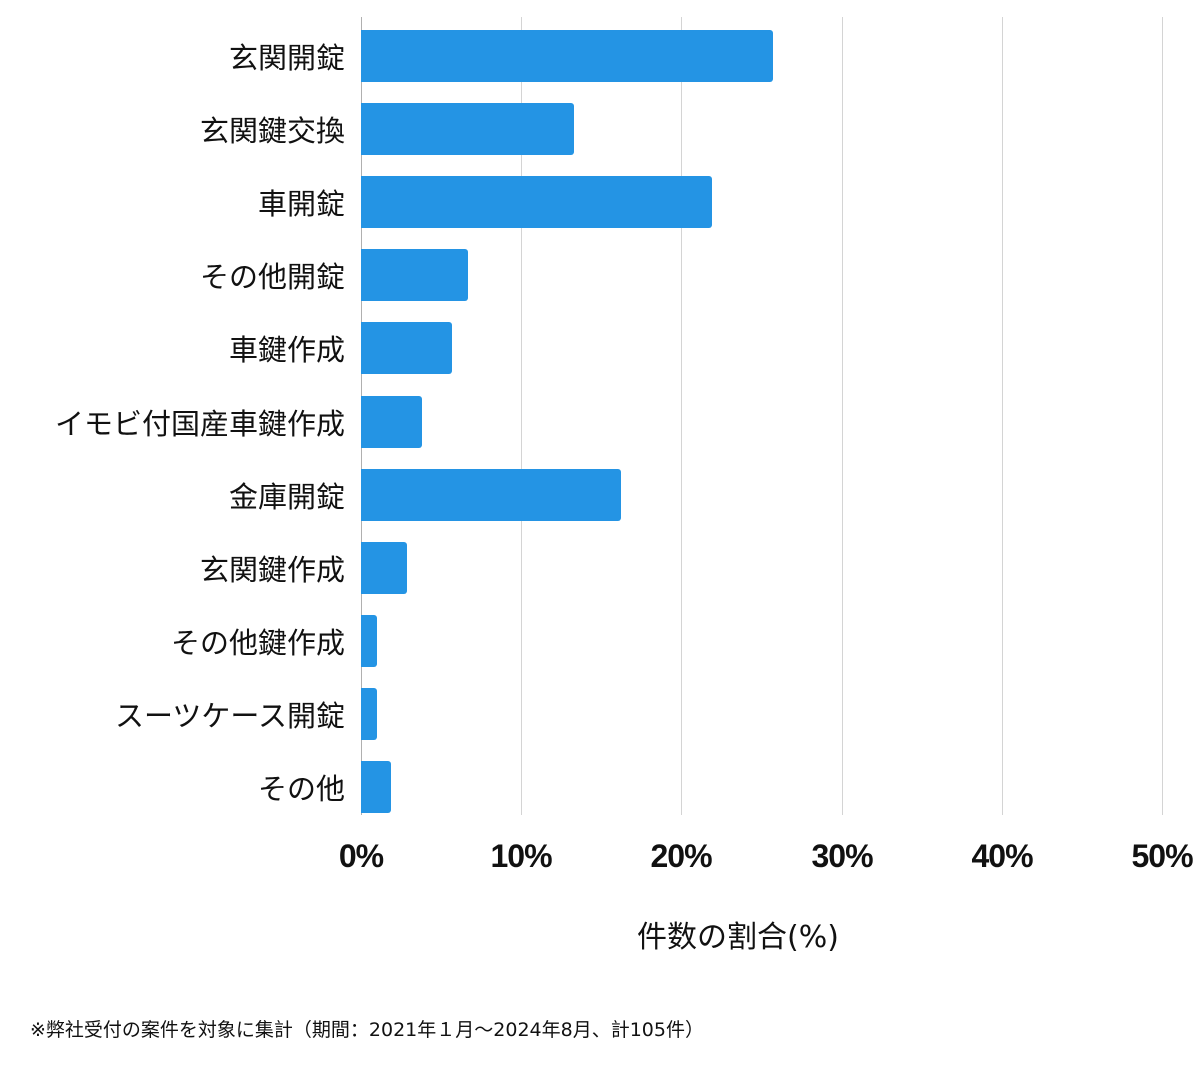 This screenshot has width=1200, height=1069. What do you see at coordinates (367, 1030) in the screenshot?
I see `footnote: ※弊社受付の案件を対象に集計（期間：2021年１月～2024年8月、計105件）` at bounding box center [367, 1030].